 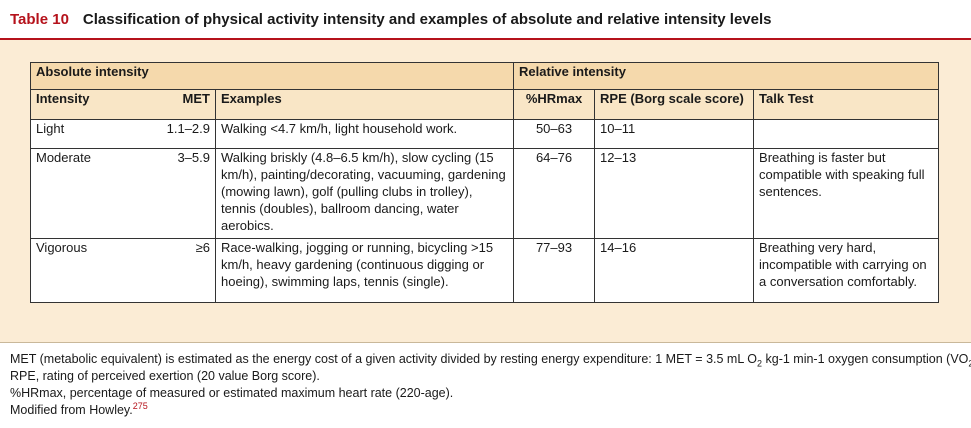 I want to click on cell-hrmax: 64–76, so click(x=554, y=193).